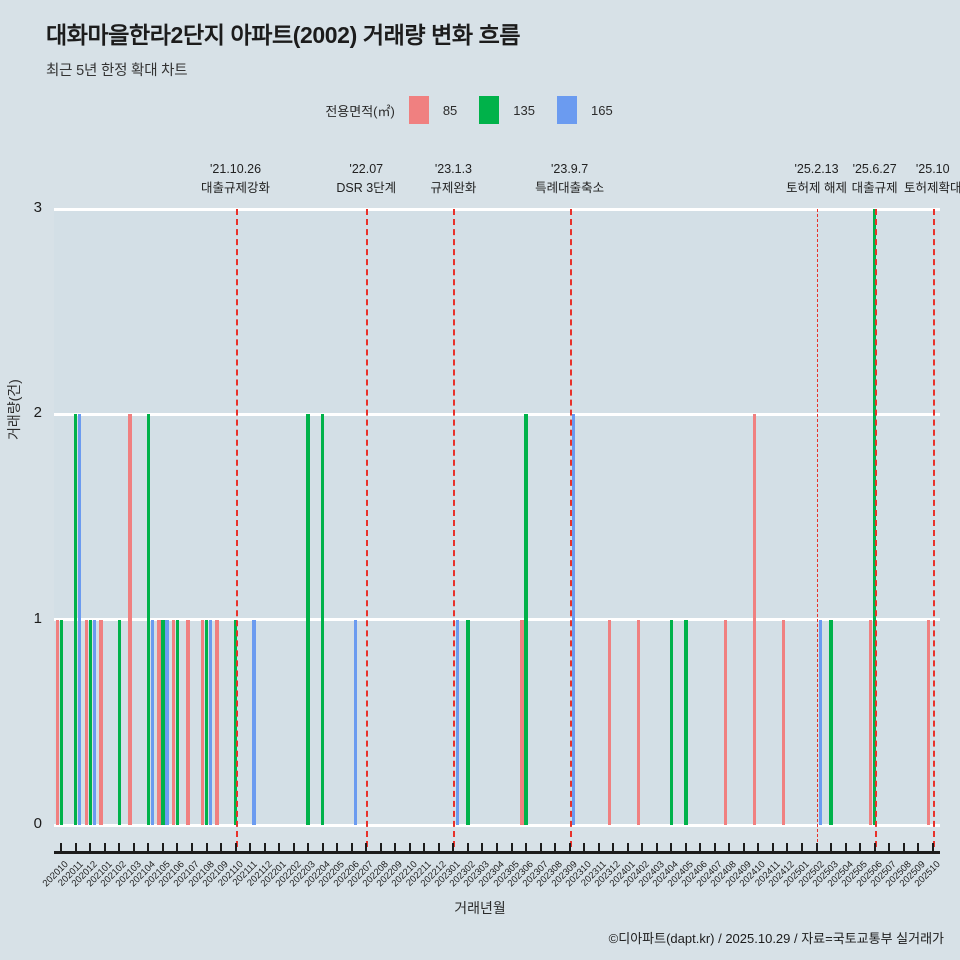  Describe the element at coordinates (524, 110) in the screenshot. I see `legend-label-135: 135` at that location.